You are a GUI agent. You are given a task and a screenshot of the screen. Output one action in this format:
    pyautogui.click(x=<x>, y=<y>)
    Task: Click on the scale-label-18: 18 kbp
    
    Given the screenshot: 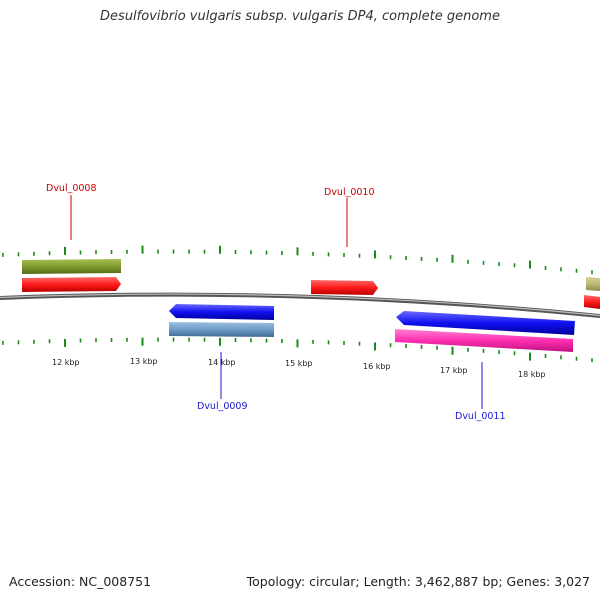 What is the action you would take?
    pyautogui.click(x=532, y=374)
    